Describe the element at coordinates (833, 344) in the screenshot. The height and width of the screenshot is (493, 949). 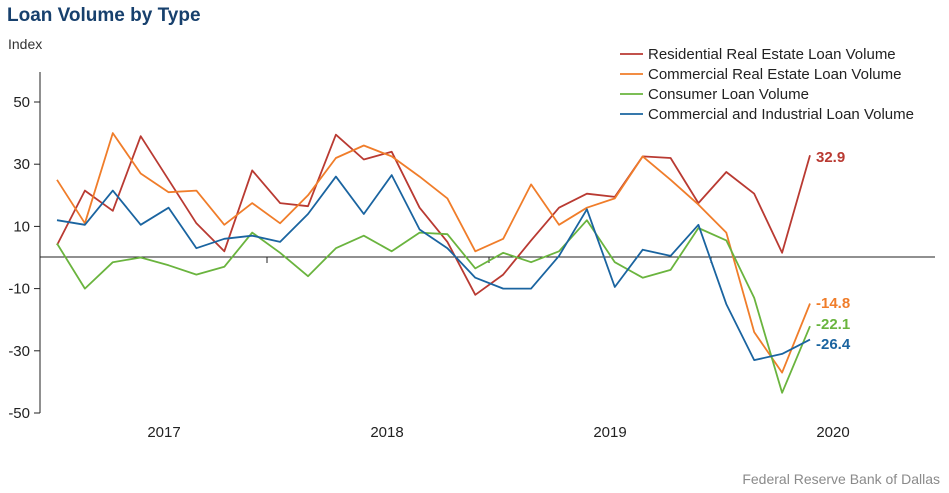
I see `end-label-4: -26.4` at that location.